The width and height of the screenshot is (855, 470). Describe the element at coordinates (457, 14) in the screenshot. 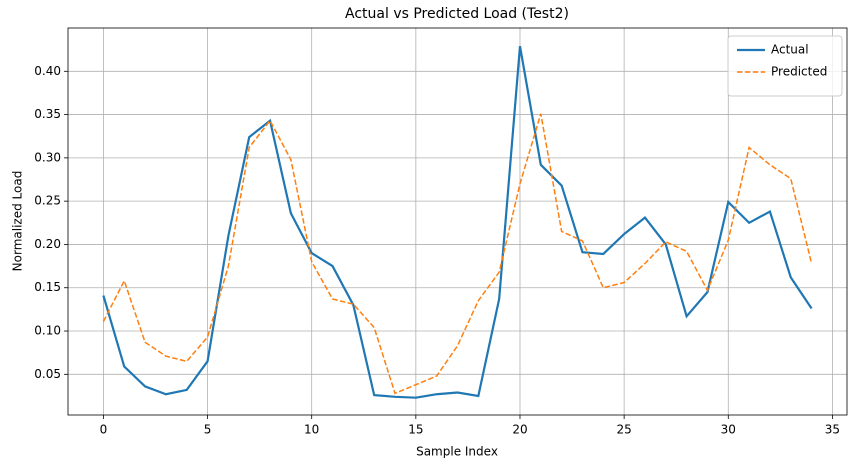

I see `chart-title: Actual vs Predicted Load (Test2)` at that location.